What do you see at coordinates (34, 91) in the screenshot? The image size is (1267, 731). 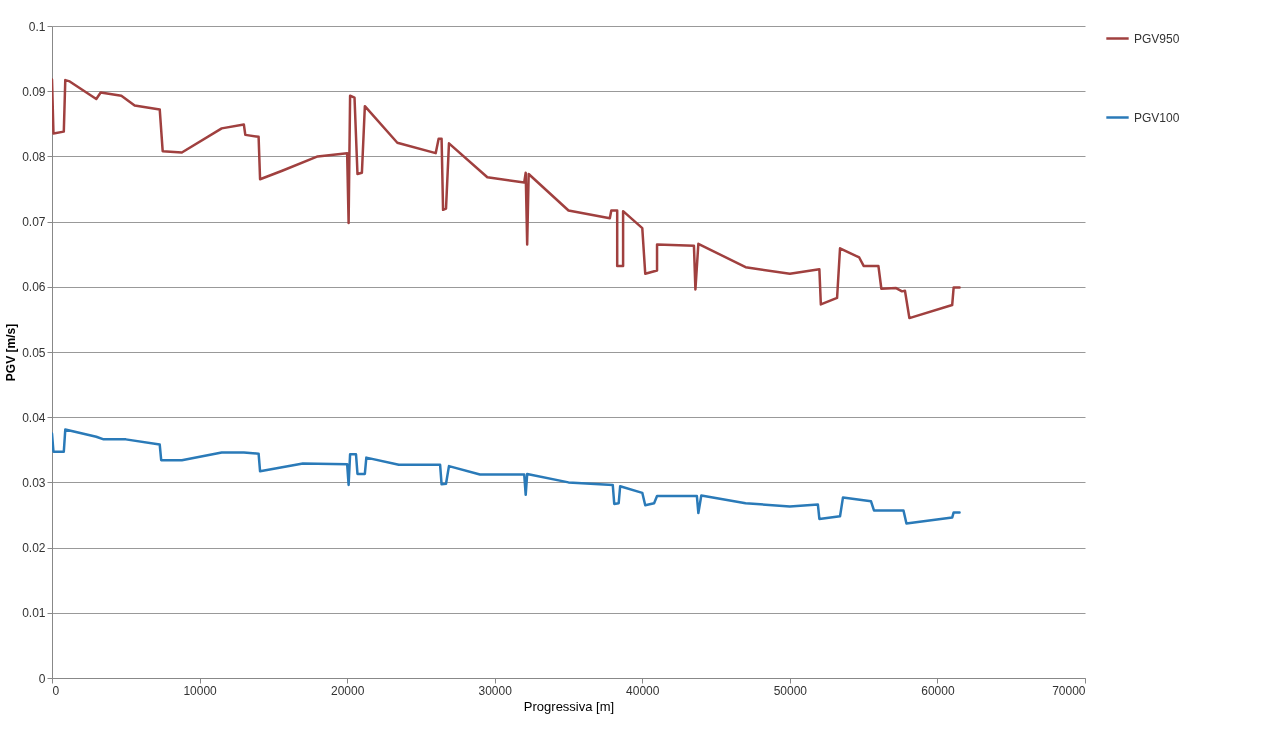 I see `y-tick-label: 0.09` at bounding box center [34, 91].